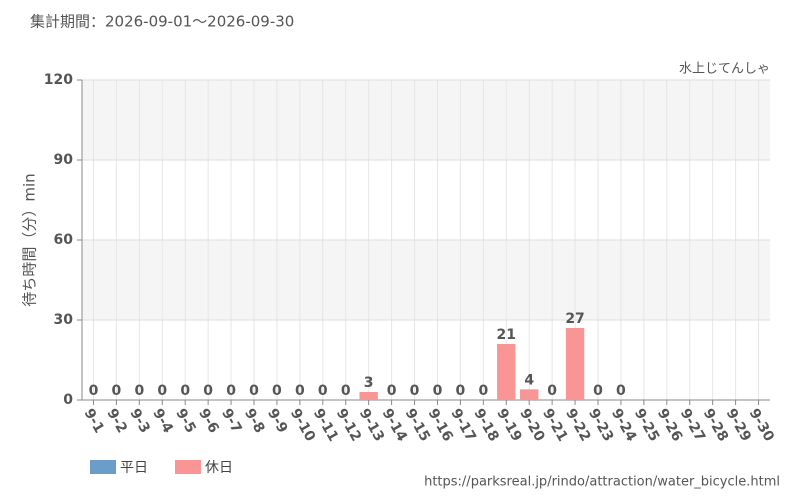 The width and height of the screenshot is (800, 500). Describe the element at coordinates (529, 380) in the screenshot. I see `data-label: 4` at that location.